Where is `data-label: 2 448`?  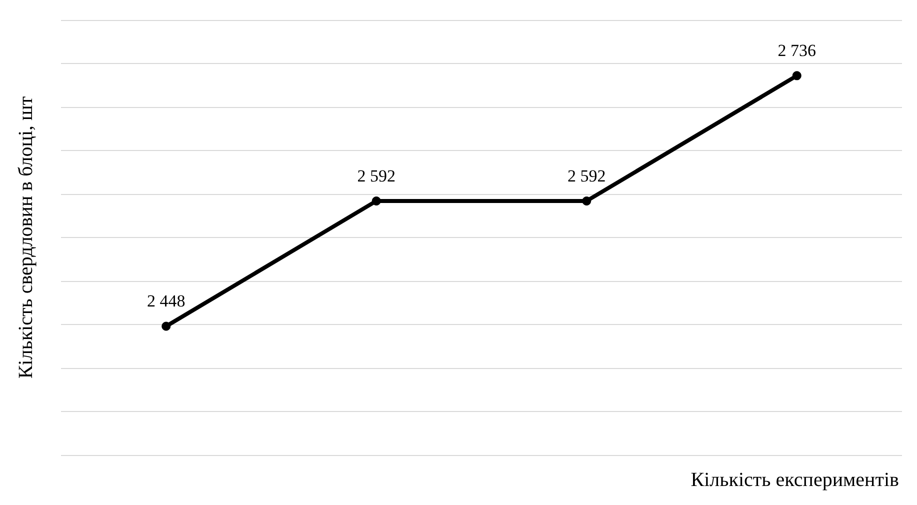 data-label: 2 448 is located at coordinates (166, 301).